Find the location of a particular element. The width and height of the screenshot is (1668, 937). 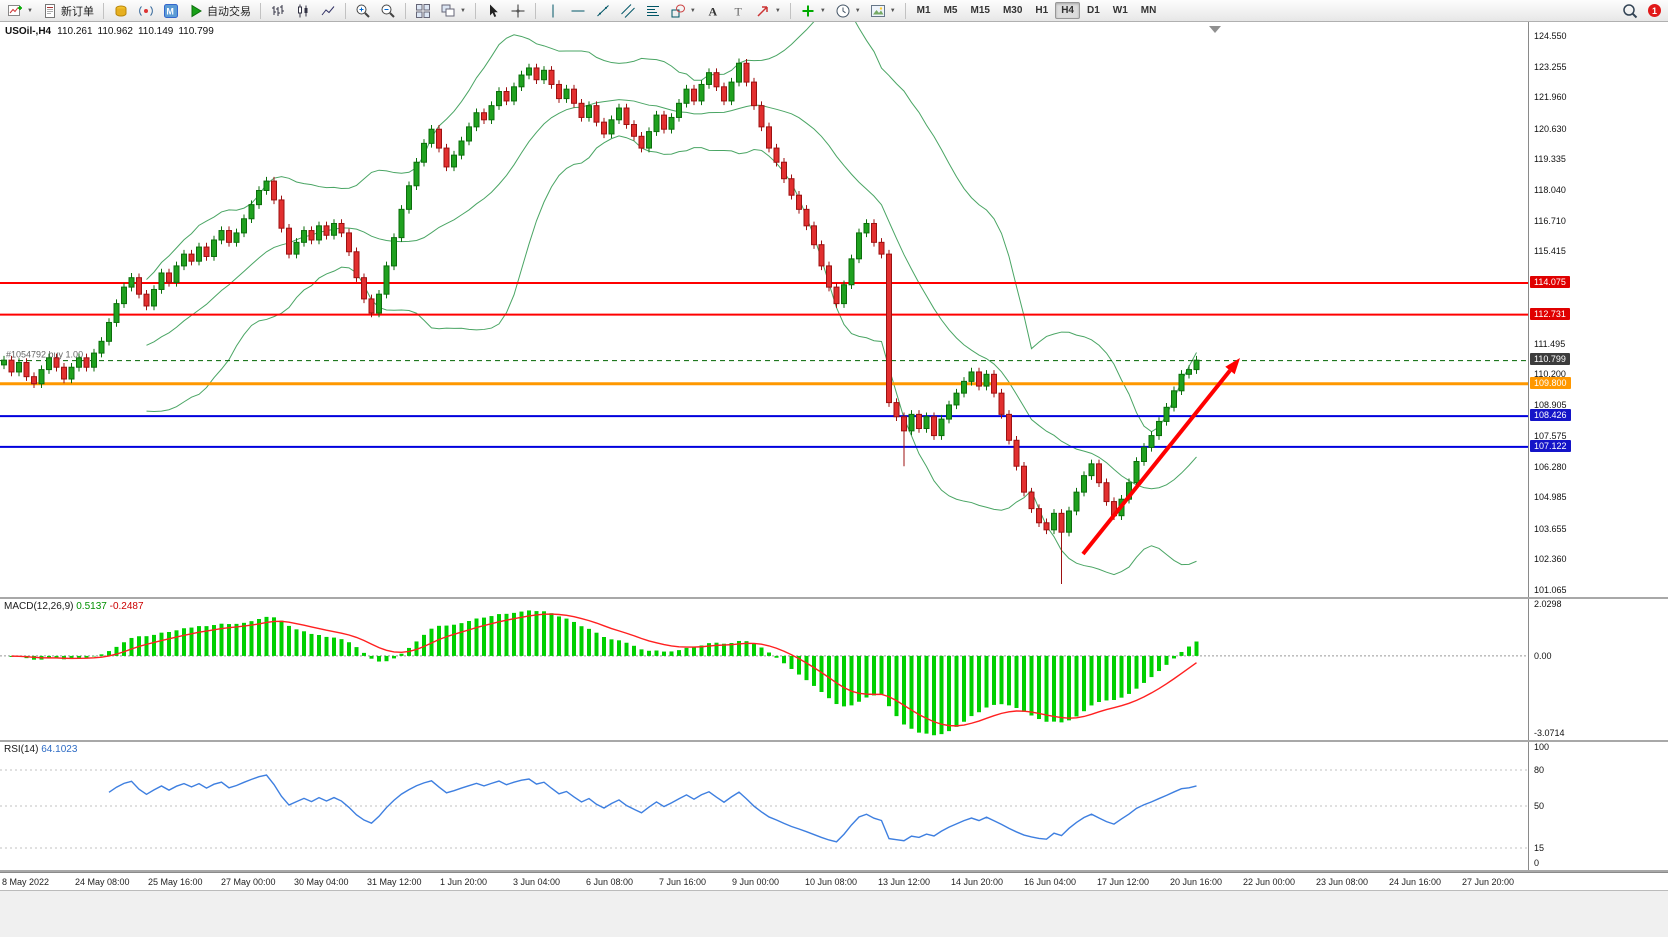

market-button is located at coordinates (121, 10).